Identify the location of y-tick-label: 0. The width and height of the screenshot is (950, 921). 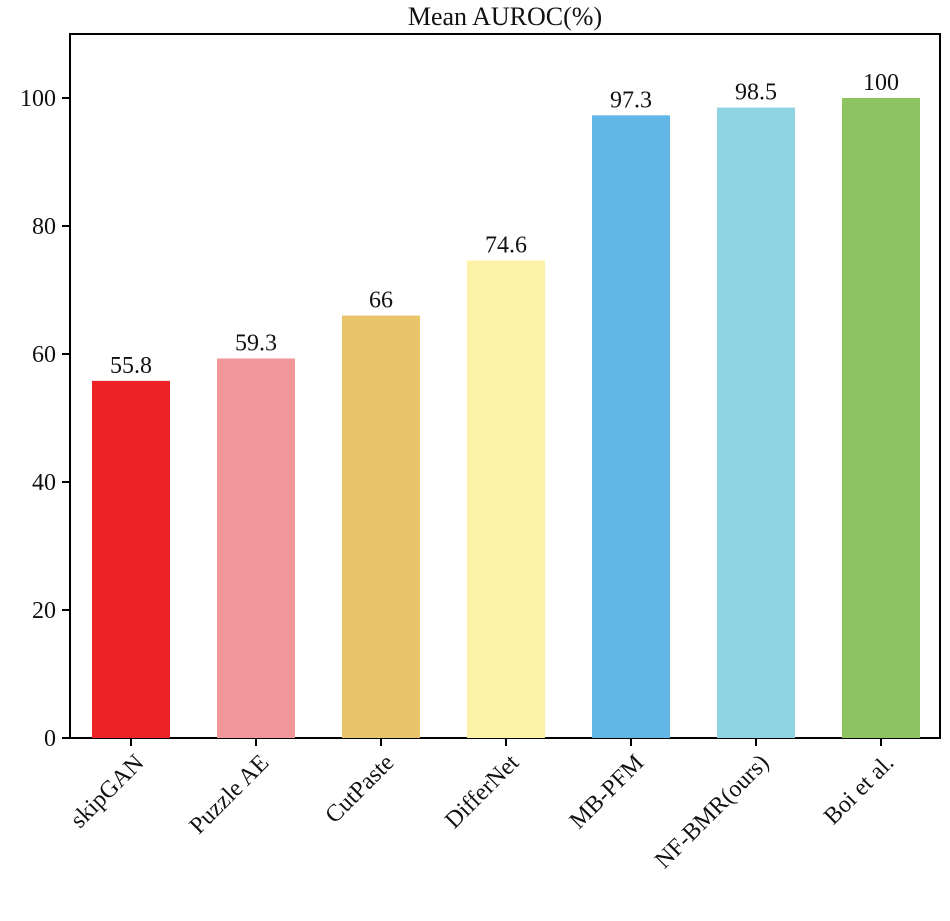
(50, 739).